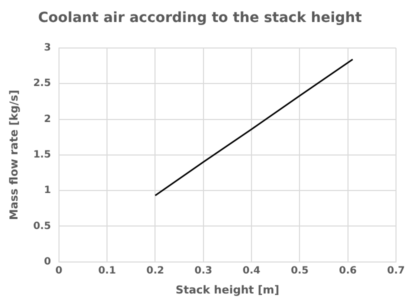  Describe the element at coordinates (155, 270) in the screenshot. I see `x-tick-label: 0.2` at that location.